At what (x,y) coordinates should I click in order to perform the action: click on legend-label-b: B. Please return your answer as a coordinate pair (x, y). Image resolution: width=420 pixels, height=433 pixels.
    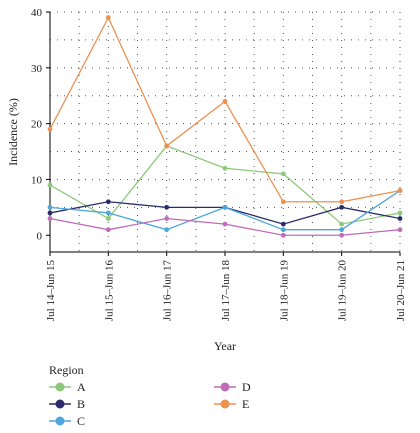
    Looking at the image, I should click on (81, 404).